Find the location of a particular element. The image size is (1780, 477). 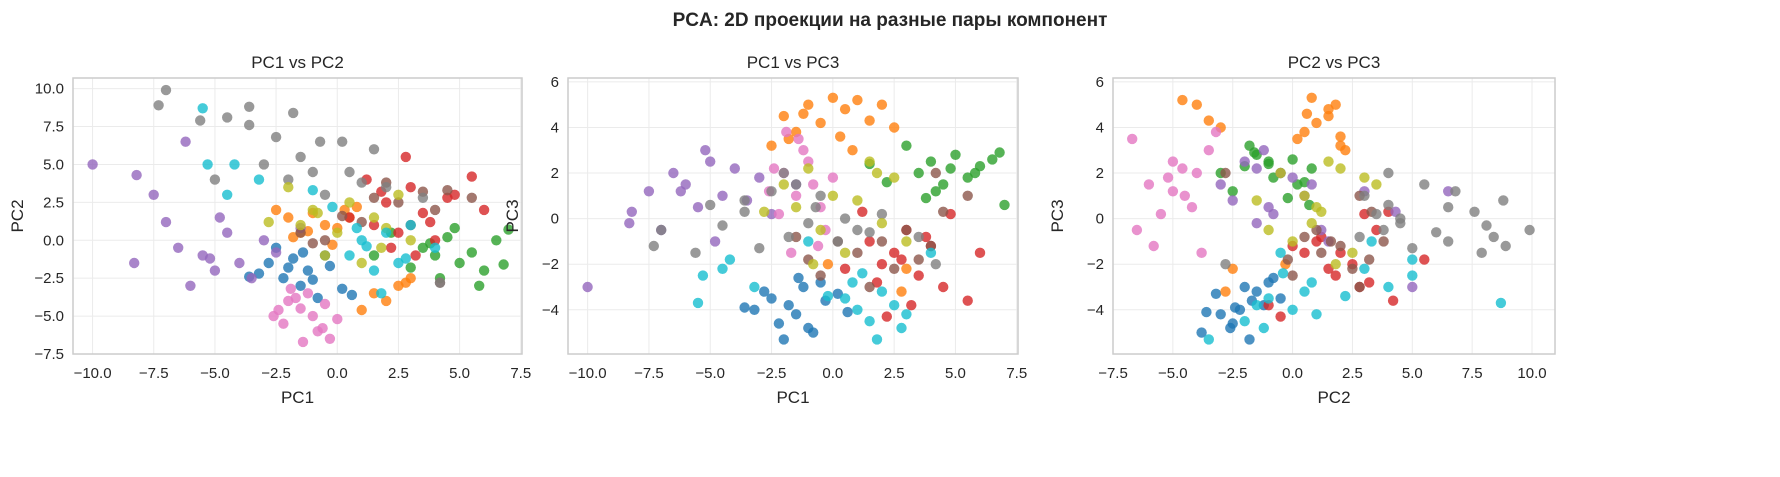

y-tick-label: 0 is located at coordinates (1100, 219).